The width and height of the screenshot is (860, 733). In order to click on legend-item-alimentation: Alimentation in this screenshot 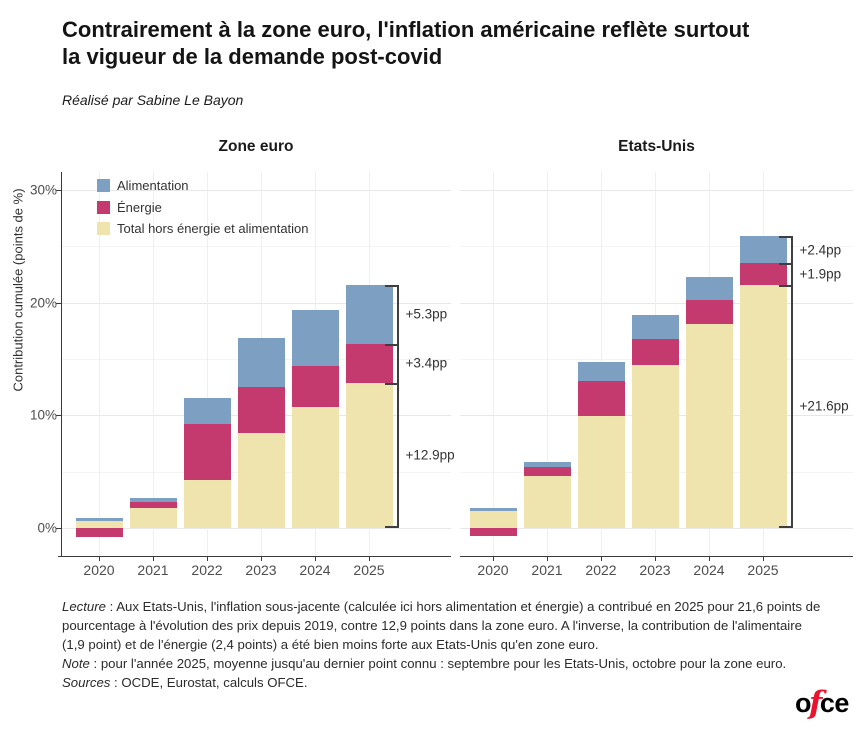, I will do `click(203, 186)`.